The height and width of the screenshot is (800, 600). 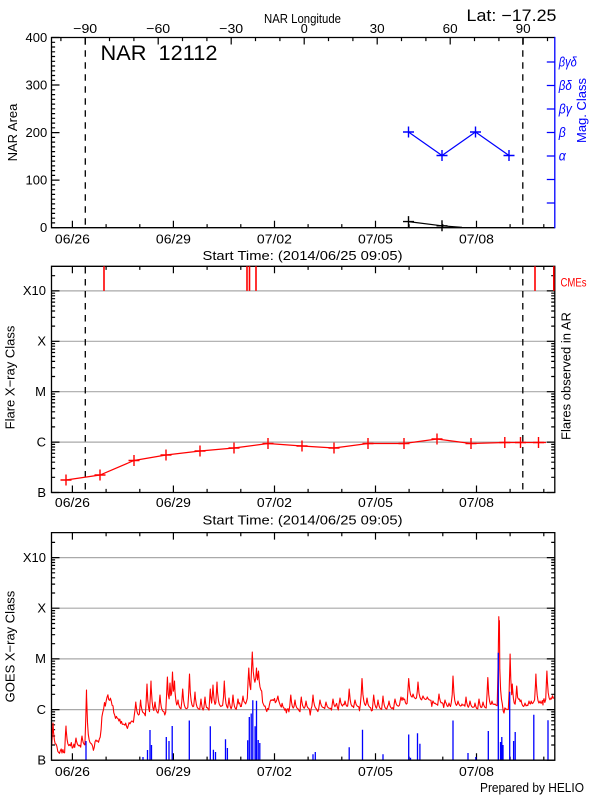 I want to click on svg-text: NAR 12112, so click(x=159, y=53).